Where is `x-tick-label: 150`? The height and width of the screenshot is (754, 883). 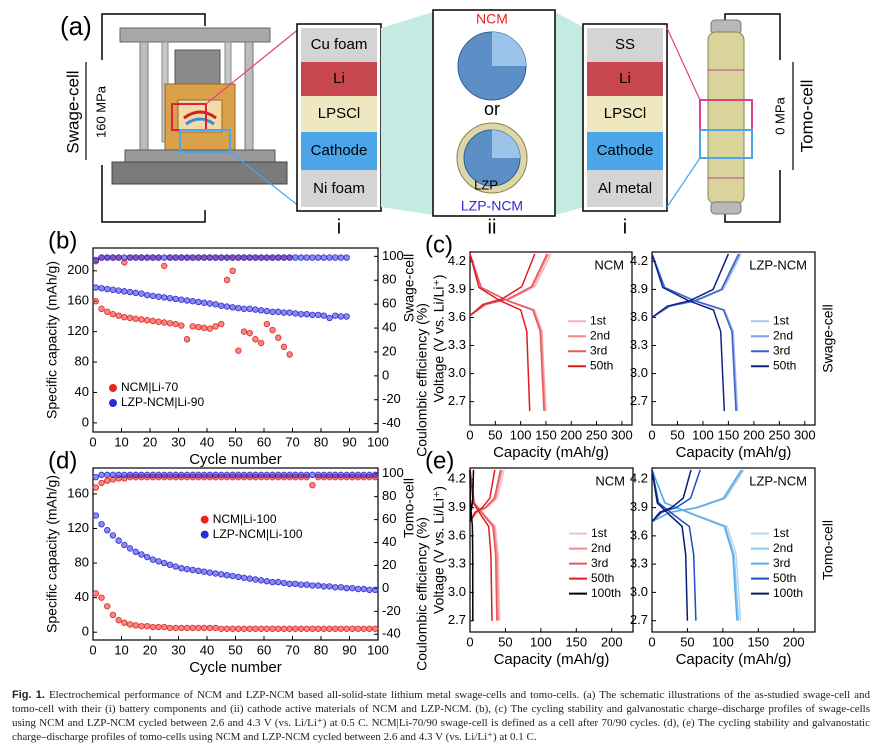 x-tick-label: 150 is located at coordinates (729, 434).